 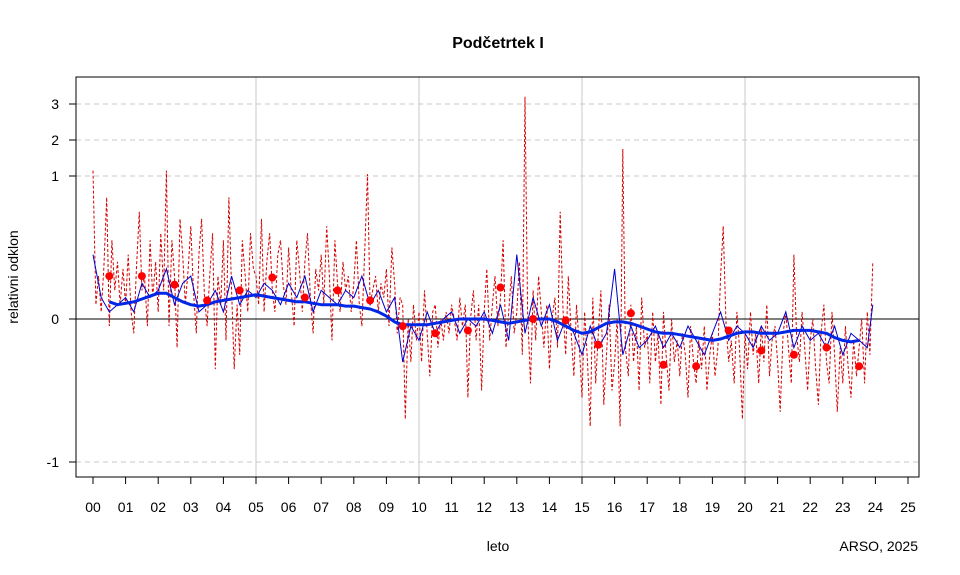 I want to click on y-tick-label: 0, so click(x=55, y=319).